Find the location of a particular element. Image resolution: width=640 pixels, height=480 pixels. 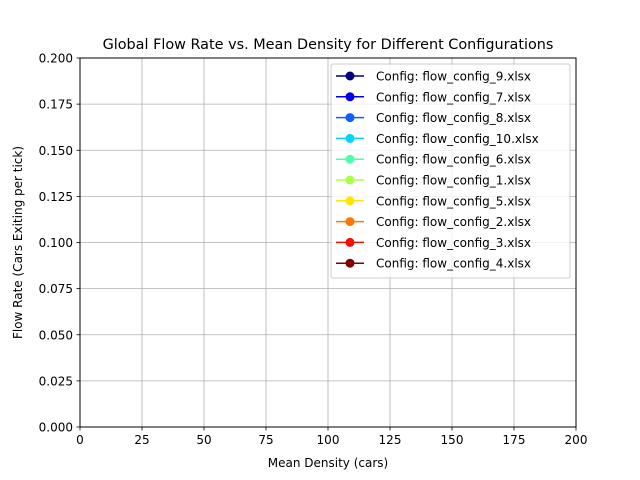

legend-entry: Config: flow_config_4.xlsx is located at coordinates (433, 264).